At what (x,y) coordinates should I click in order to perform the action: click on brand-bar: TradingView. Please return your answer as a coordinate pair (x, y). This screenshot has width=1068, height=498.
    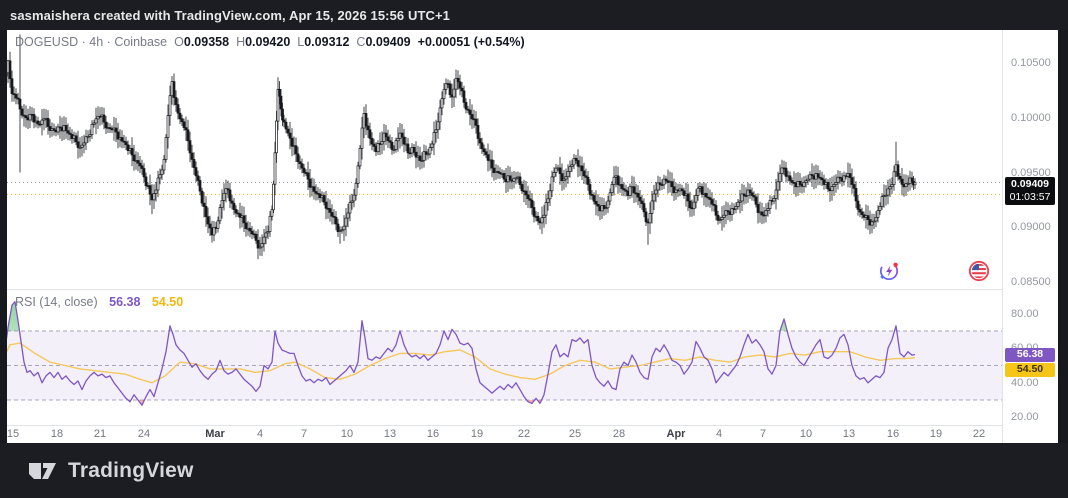
    Looking at the image, I should click on (534, 470).